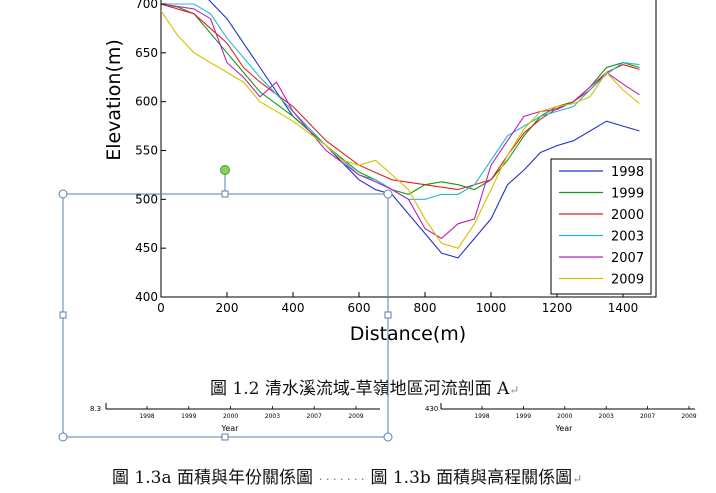  I want to click on y-tick-label: 550, so click(146, 151).